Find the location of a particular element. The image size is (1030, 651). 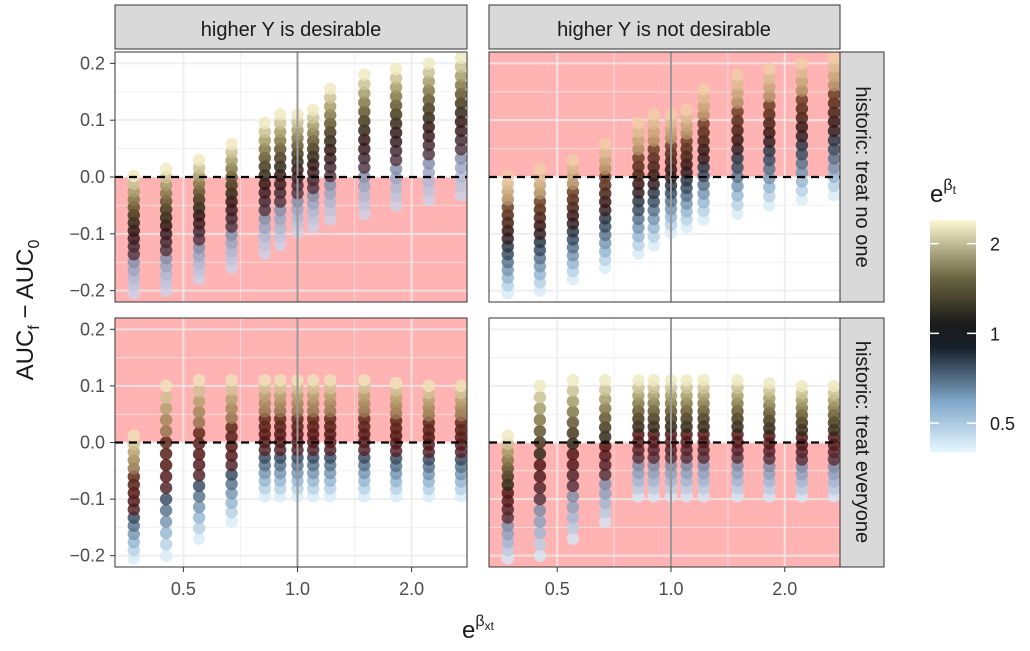

y-tick-label: 0.0 is located at coordinates (92, 177).